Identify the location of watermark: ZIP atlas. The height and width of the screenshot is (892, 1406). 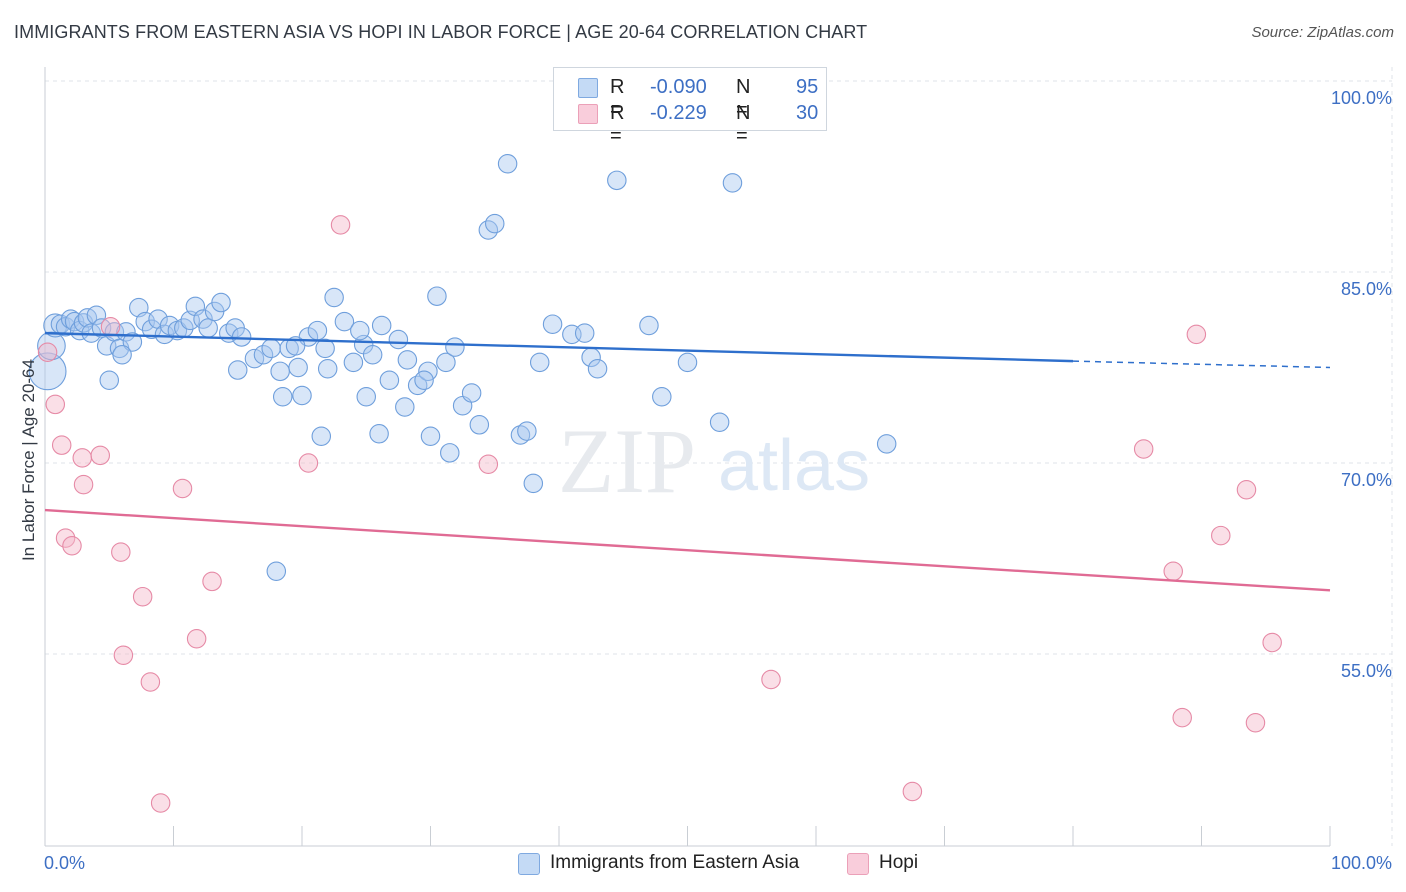
(714, 461).